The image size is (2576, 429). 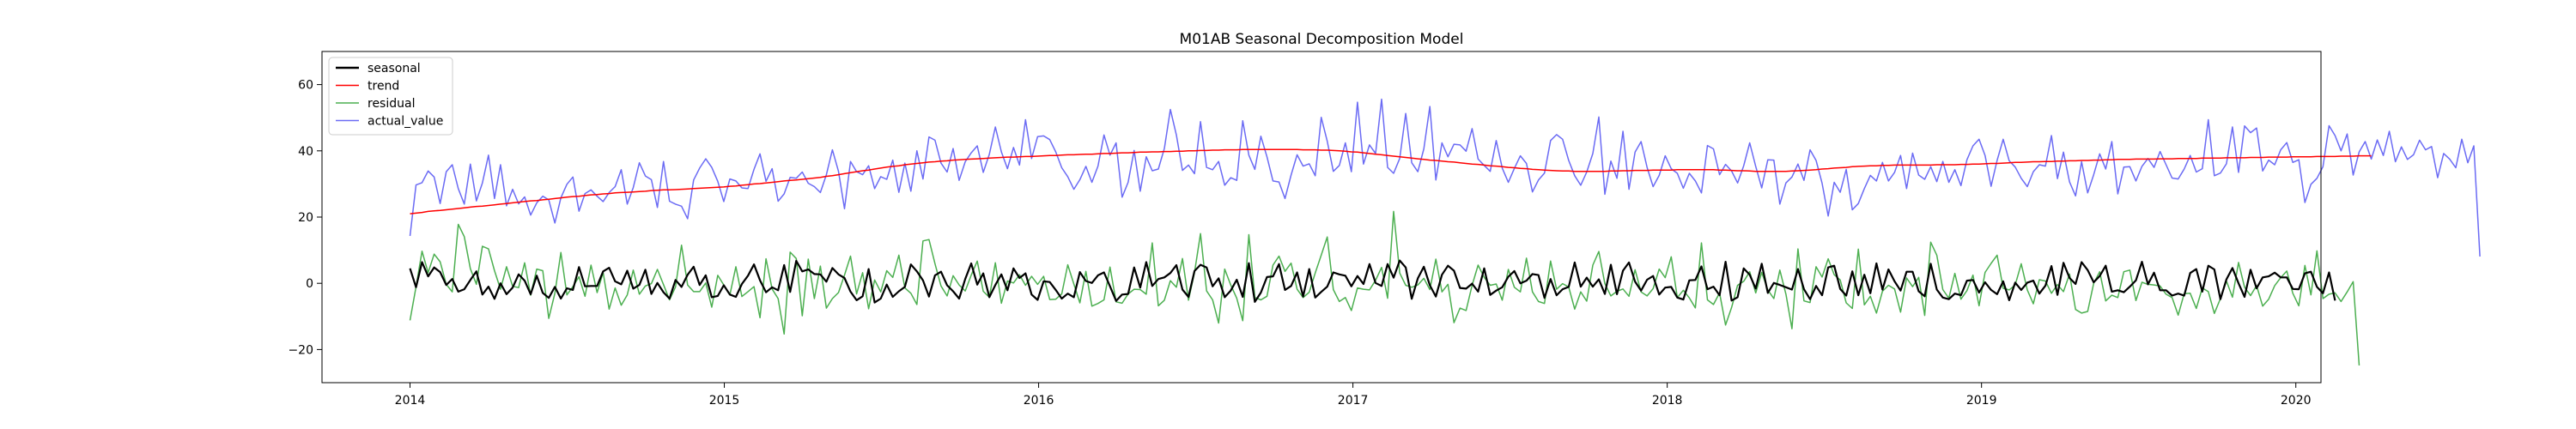 I want to click on legend: seasonal trend residual actual_value, so click(x=390, y=96).